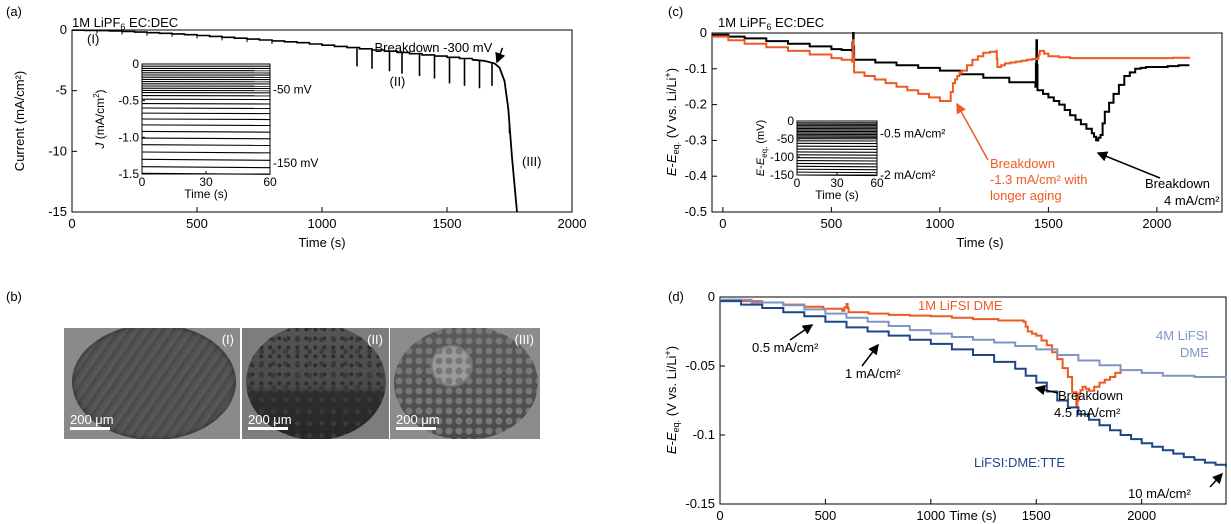 The height and width of the screenshot is (524, 1231). I want to click on sem-image-2: (II) 200 μm, so click(315, 383).